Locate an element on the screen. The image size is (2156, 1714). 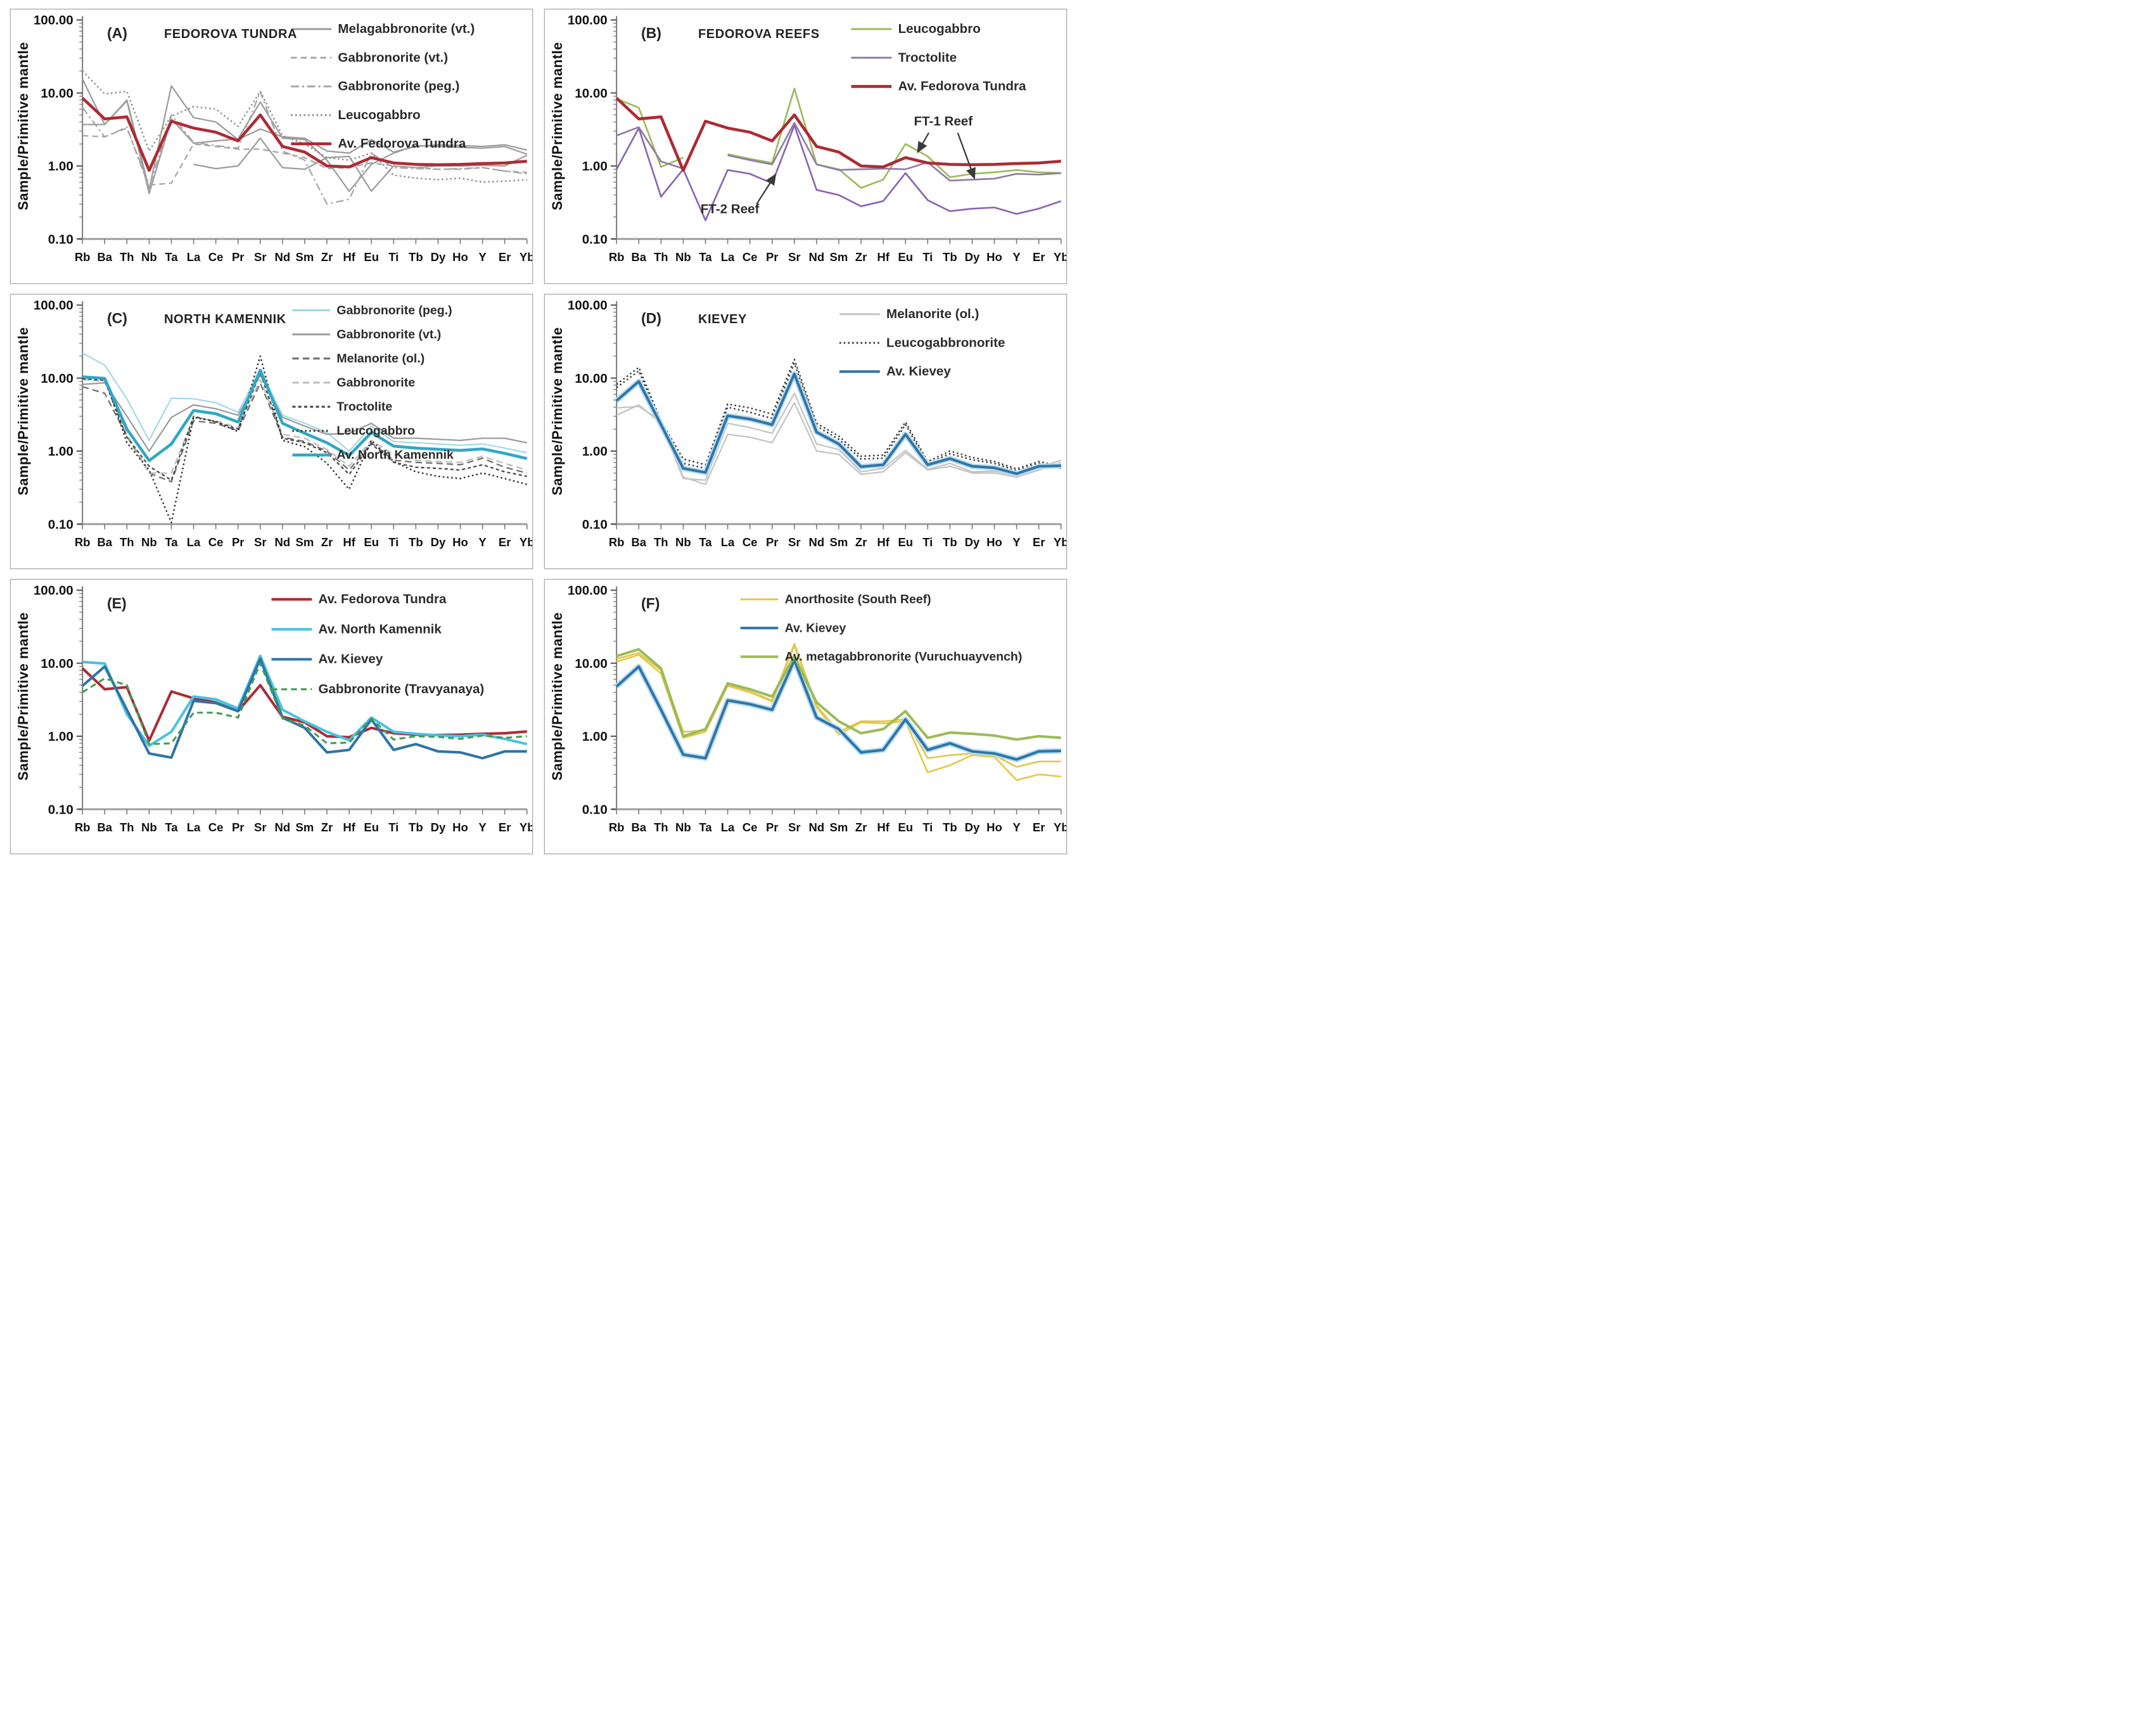
svg-text: Tb is located at coordinates (950, 827).